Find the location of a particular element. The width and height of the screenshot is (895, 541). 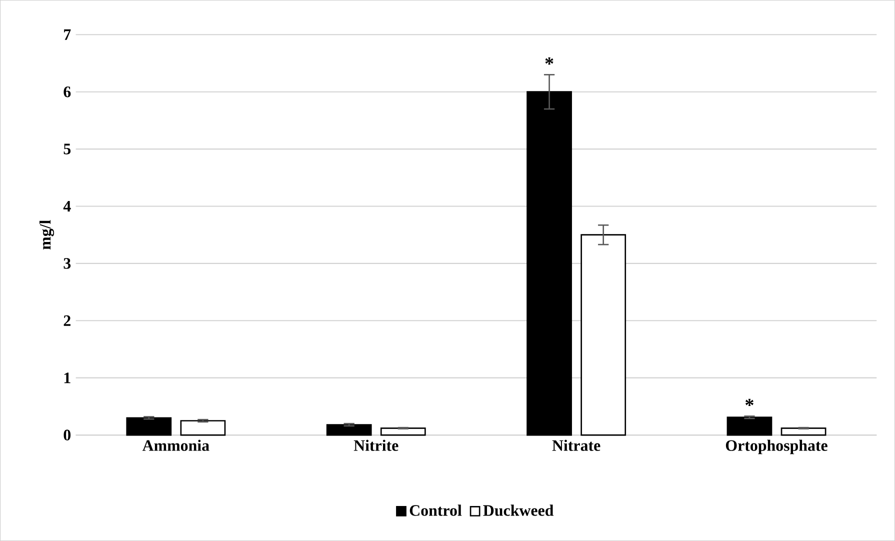

x-tick-label: Nitrite is located at coordinates (376, 445).